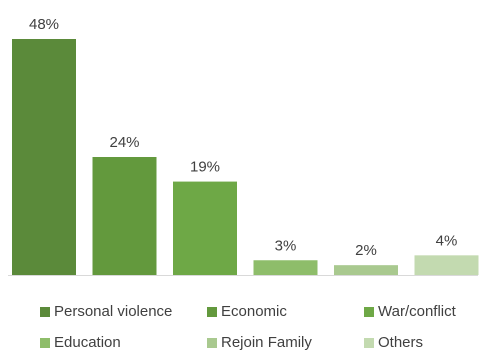 The width and height of the screenshot is (485, 351). I want to click on data-label: 48%, so click(44, 24).